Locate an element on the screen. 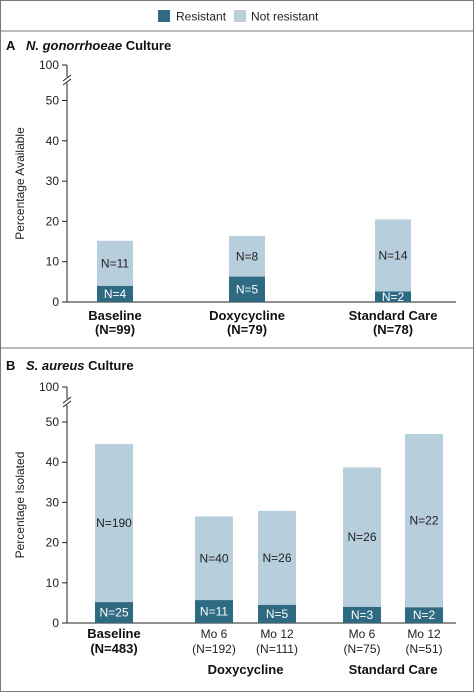 The height and width of the screenshot is (692, 474). category-sublabel: (N=51) is located at coordinates (423, 649).